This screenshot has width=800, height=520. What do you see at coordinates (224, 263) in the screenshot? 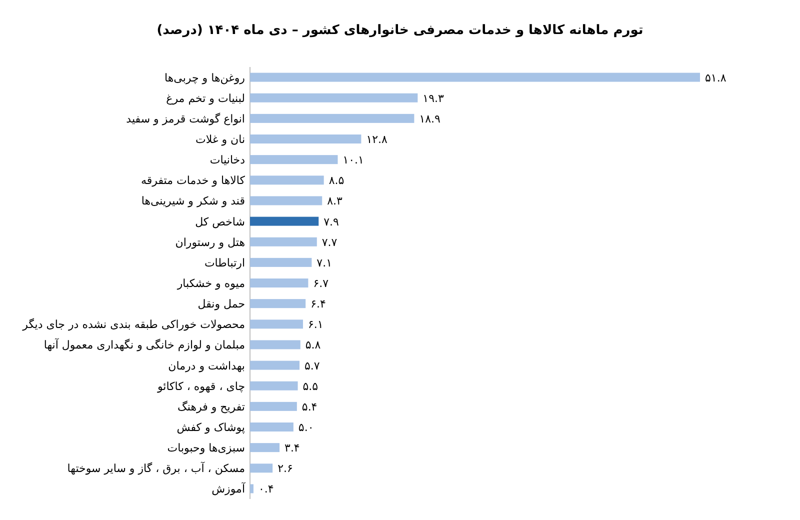
I see `y-tick-label: ارتباطات` at bounding box center [224, 263].